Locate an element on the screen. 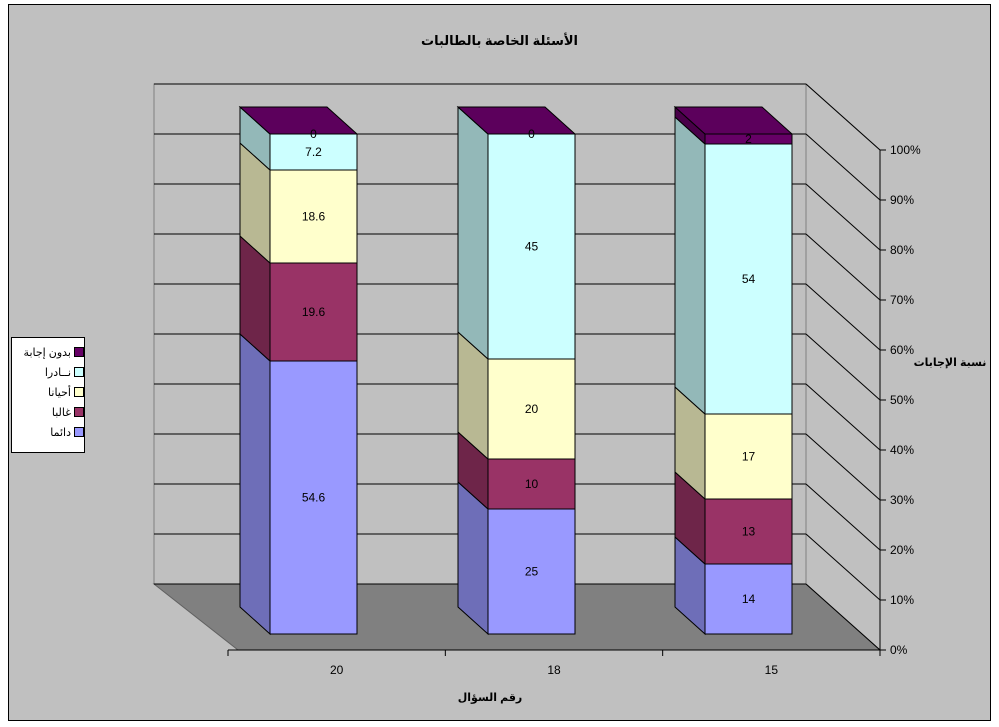 This screenshot has height=727, width=999. data-label: 20 is located at coordinates (532, 409).